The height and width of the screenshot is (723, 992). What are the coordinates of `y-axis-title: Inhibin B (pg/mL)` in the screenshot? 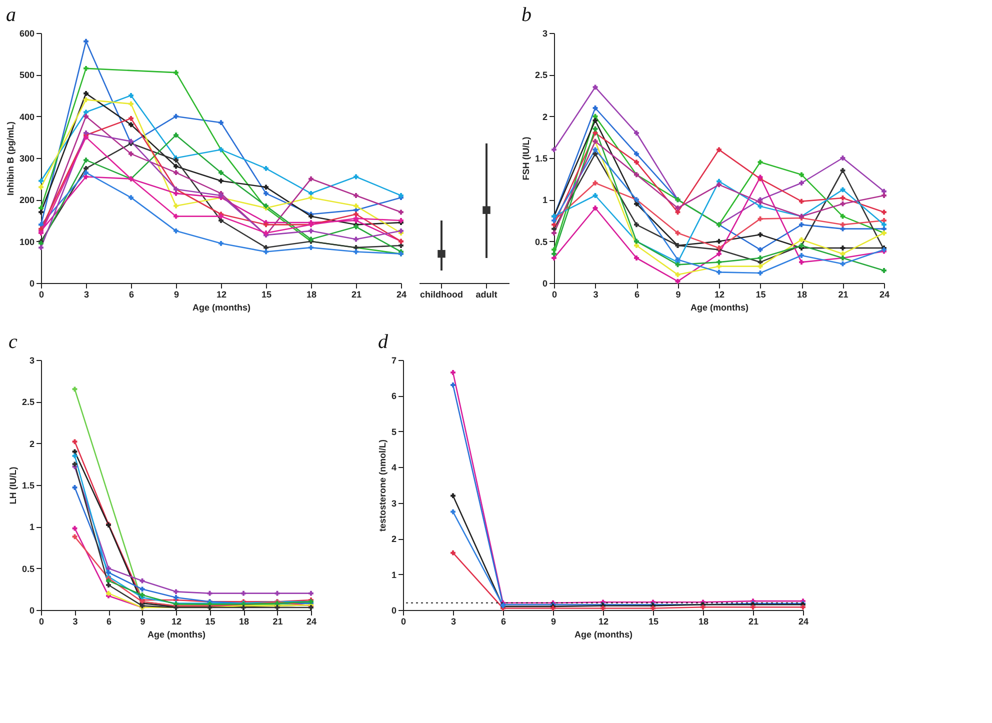 It's located at (10, 159).